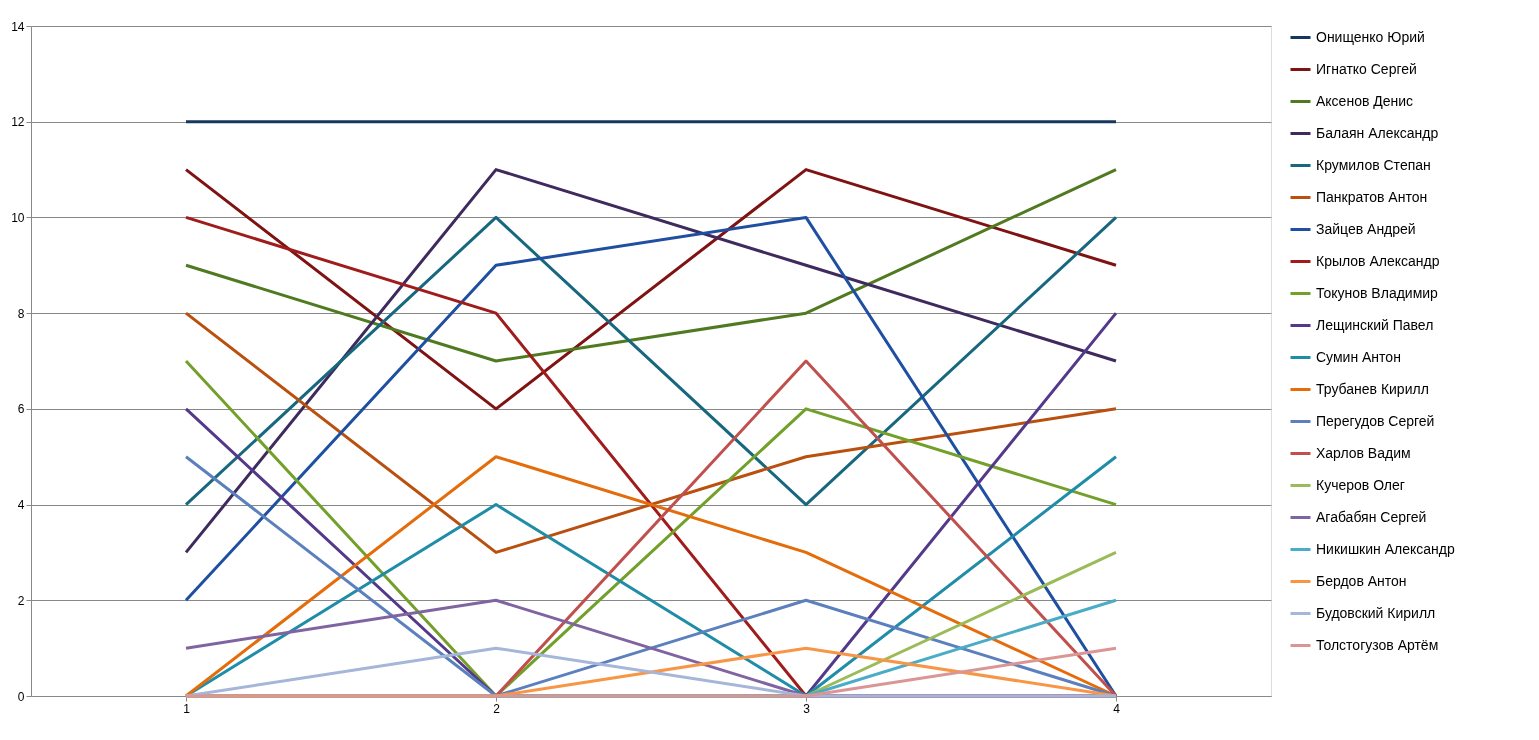 The image size is (1539, 740). Describe the element at coordinates (1365, 100) in the screenshot. I see `legend-label: Аксенов Денис` at that location.